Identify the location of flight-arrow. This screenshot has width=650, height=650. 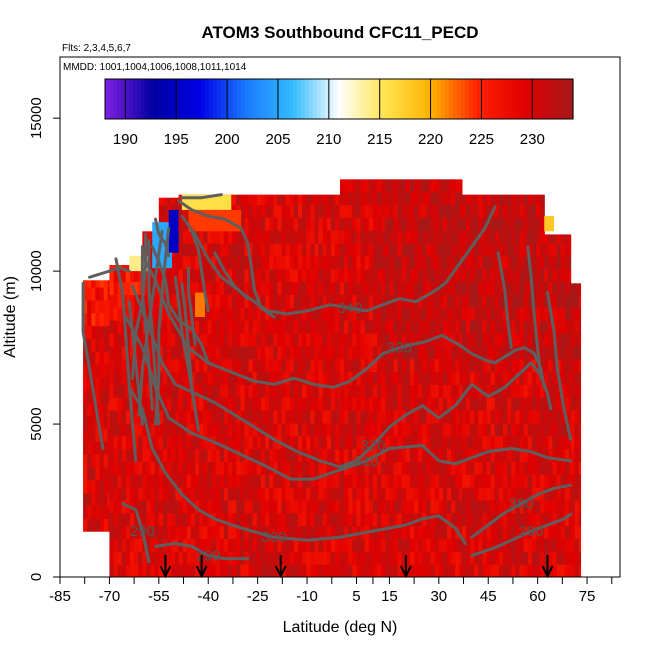
(165, 567).